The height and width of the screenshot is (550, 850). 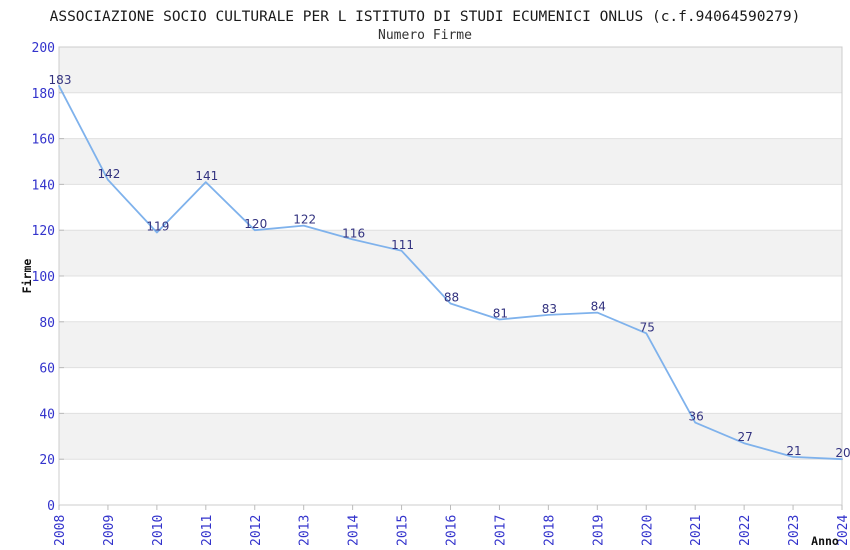 What do you see at coordinates (354, 530) in the screenshot?
I see `x-tick-label: 2014` at bounding box center [354, 530].